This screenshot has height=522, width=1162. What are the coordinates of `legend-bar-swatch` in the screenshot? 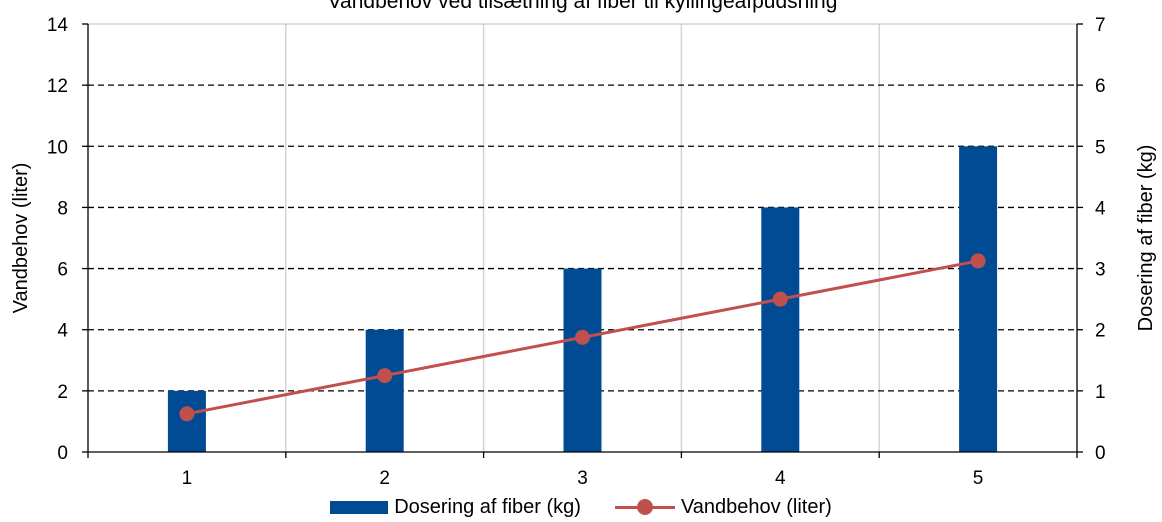 It's located at (359, 507).